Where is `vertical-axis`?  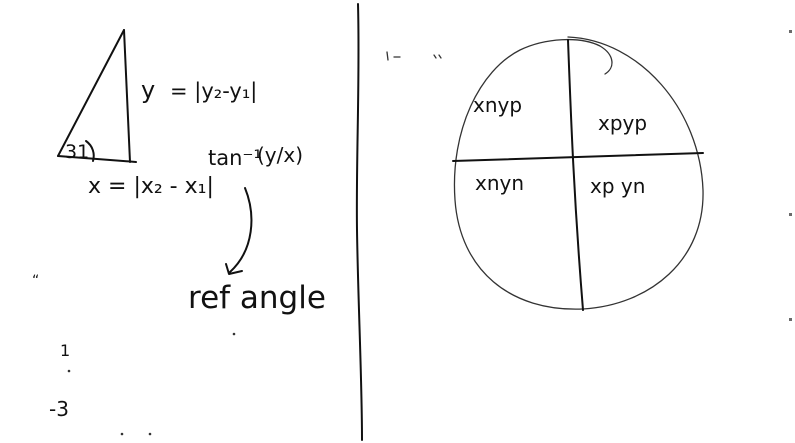 vertical-axis is located at coordinates (575, 175).